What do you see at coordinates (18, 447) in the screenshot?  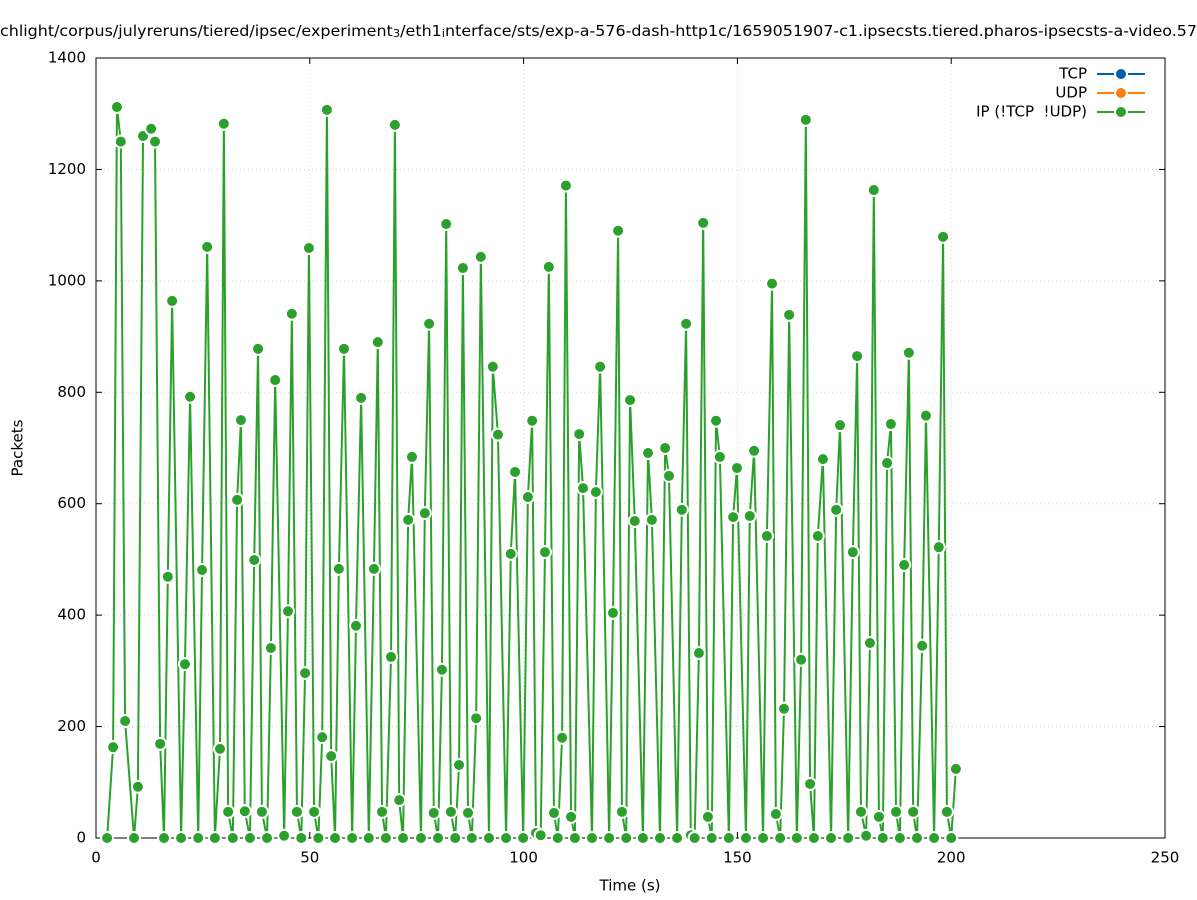 I see `y-axis-label: Packets` at bounding box center [18, 447].